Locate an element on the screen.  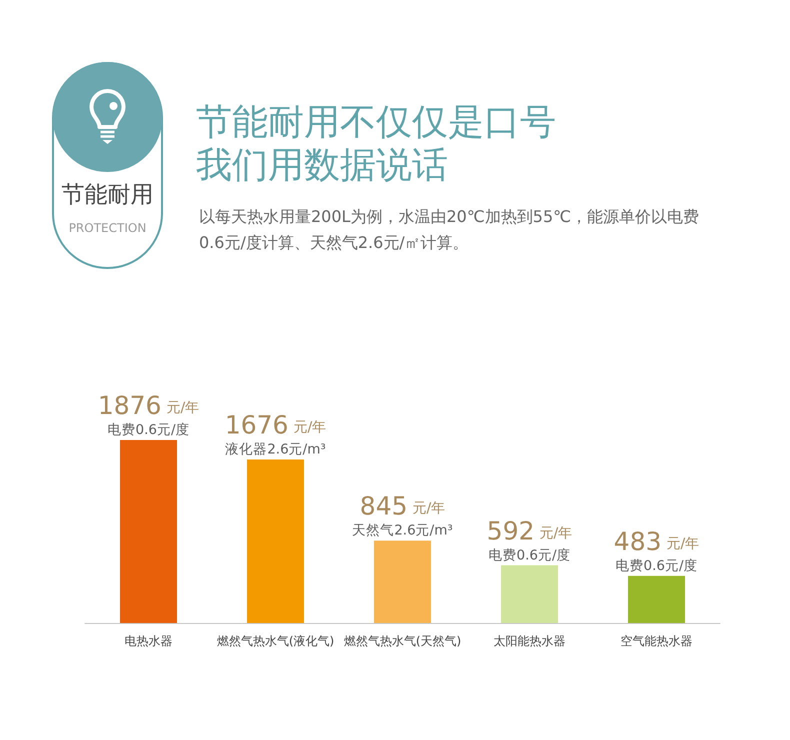
x-tick-label: 电热水器 is located at coordinates (148, 641).